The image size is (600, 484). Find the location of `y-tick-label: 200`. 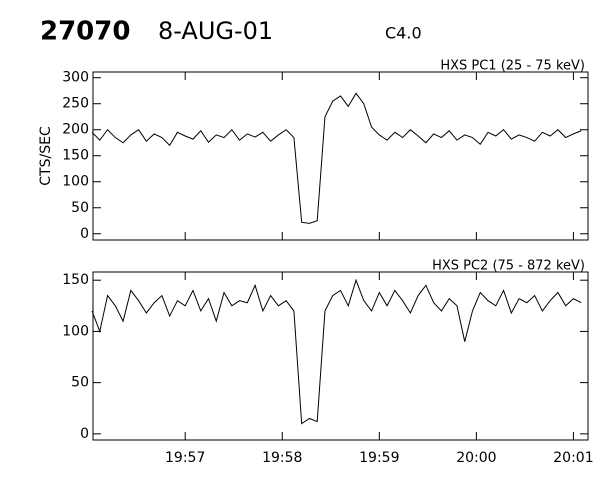

y-tick-label: 200 is located at coordinates (75, 130).